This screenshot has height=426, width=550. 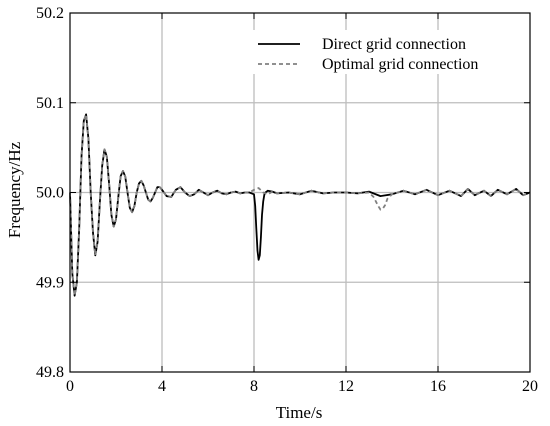 What do you see at coordinates (70, 386) in the screenshot?
I see `x-tick-label: 0` at bounding box center [70, 386].